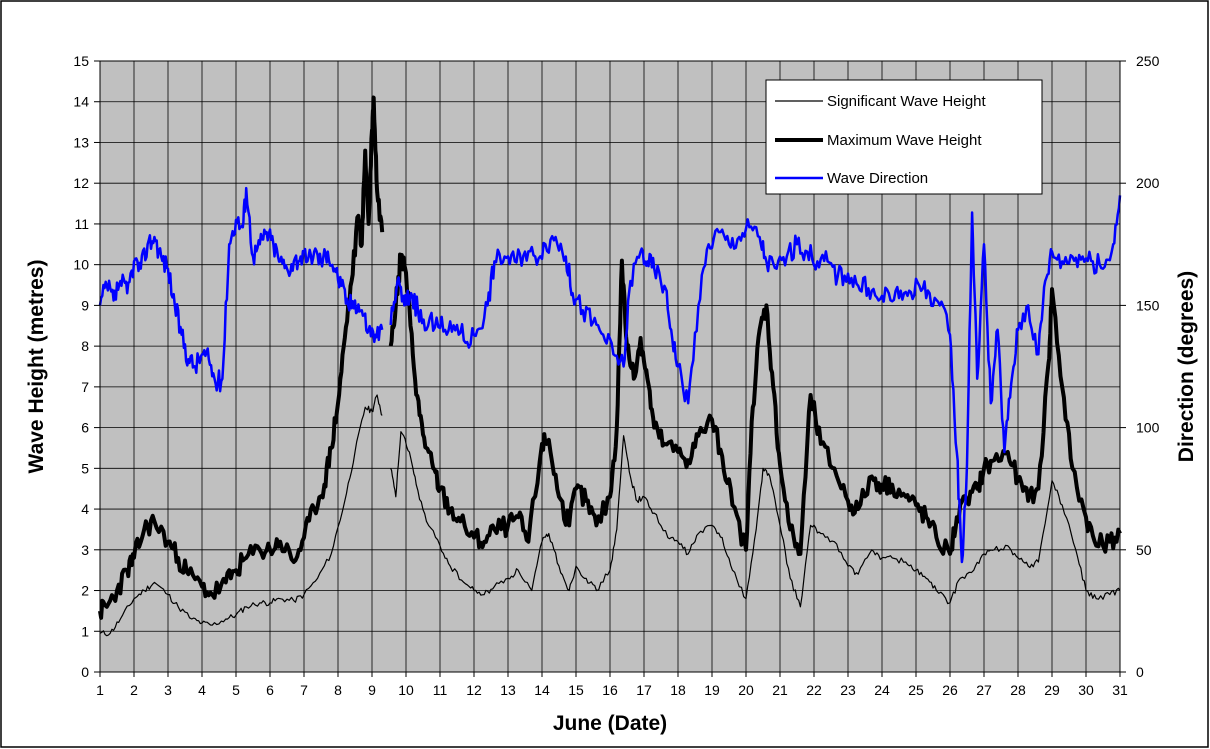  I want to click on x-tick-label: 3, so click(168, 690).